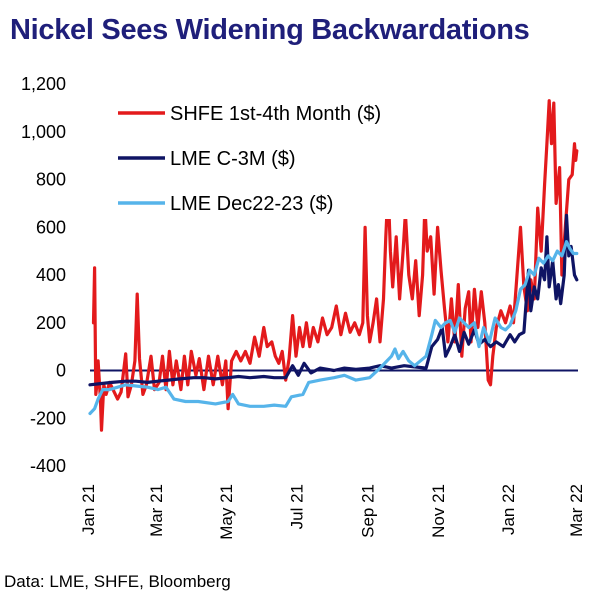 The image size is (597, 603). I want to click on y-tick-label: 1,000, so click(43, 132).